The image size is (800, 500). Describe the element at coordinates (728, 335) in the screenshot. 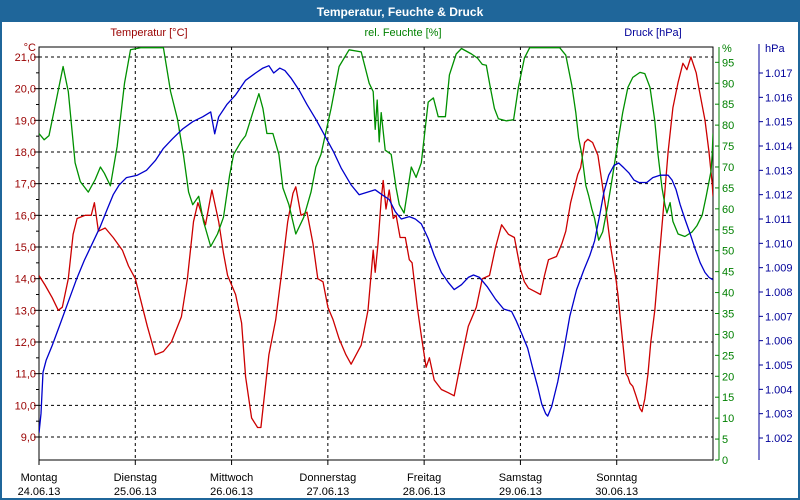

I see `svg-text: 30` at that location.